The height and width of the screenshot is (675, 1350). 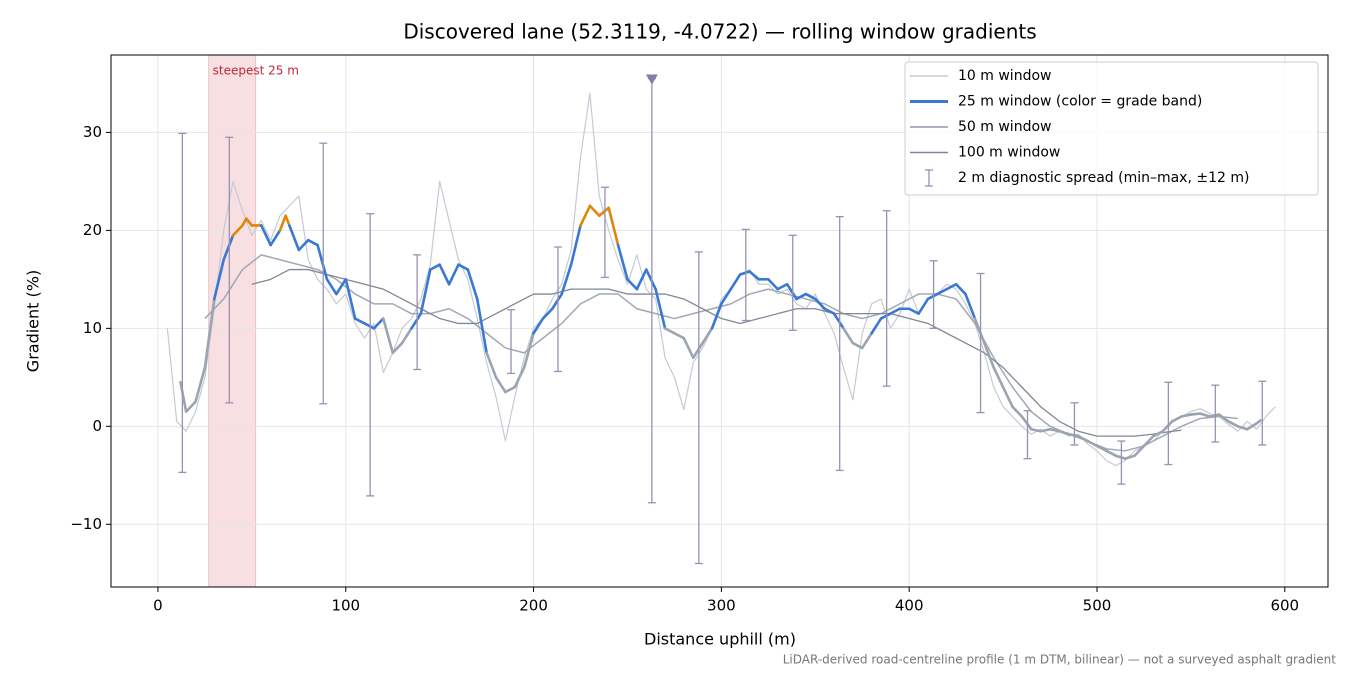 I want to click on x-tick-label: 500, so click(x=1097, y=606).